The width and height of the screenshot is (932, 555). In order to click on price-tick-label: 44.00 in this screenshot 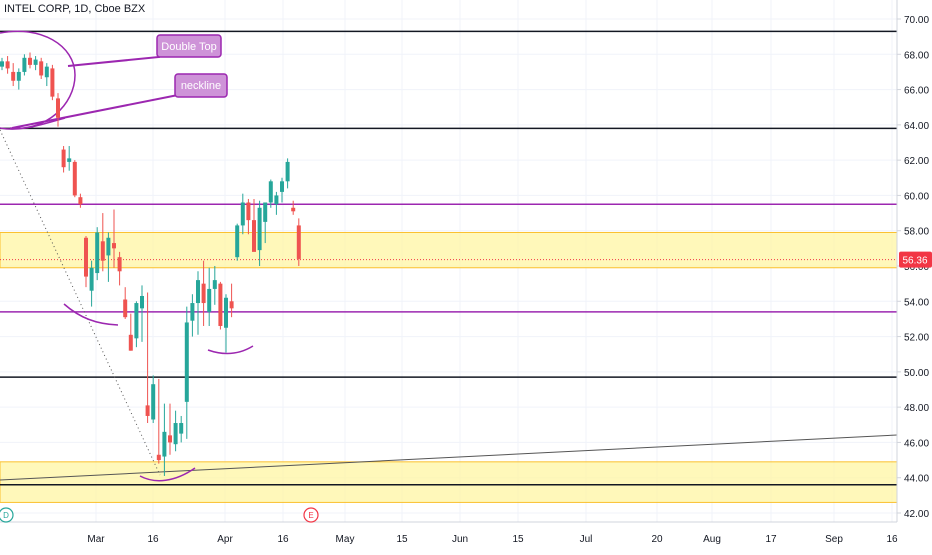, I will do `click(916, 479)`.